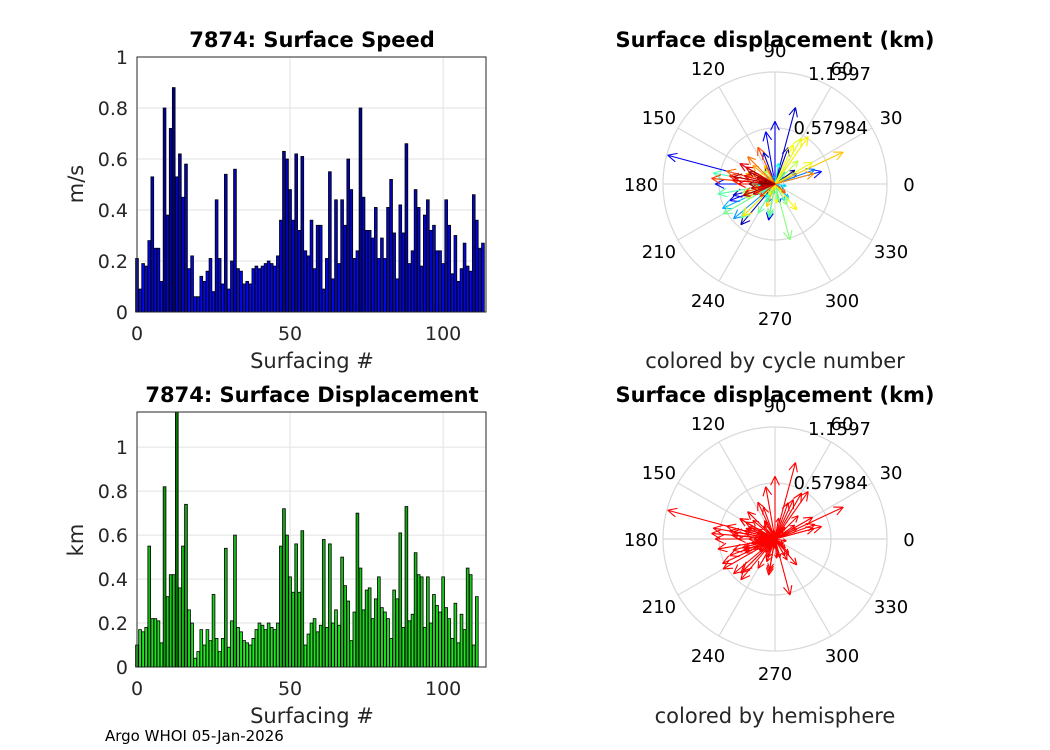 This screenshot has height=750, width=1050. I want to click on x-tick-label: 100, so click(443, 334).